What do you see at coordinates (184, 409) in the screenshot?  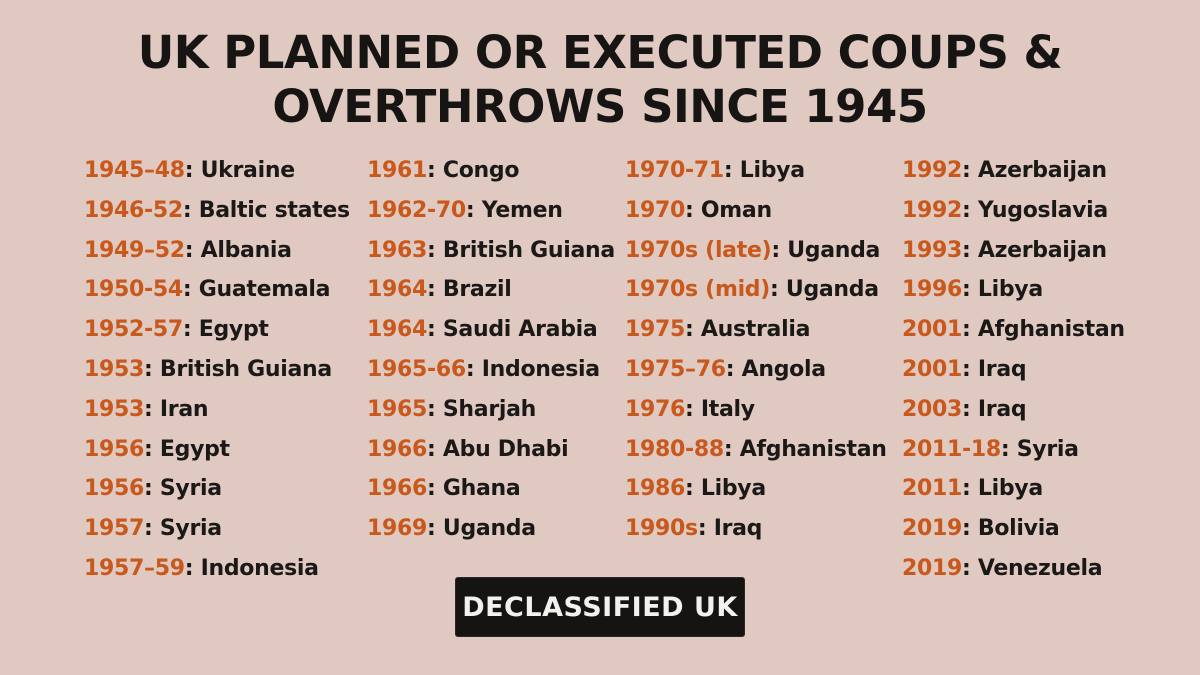 I see `entry-country: Iran` at bounding box center [184, 409].